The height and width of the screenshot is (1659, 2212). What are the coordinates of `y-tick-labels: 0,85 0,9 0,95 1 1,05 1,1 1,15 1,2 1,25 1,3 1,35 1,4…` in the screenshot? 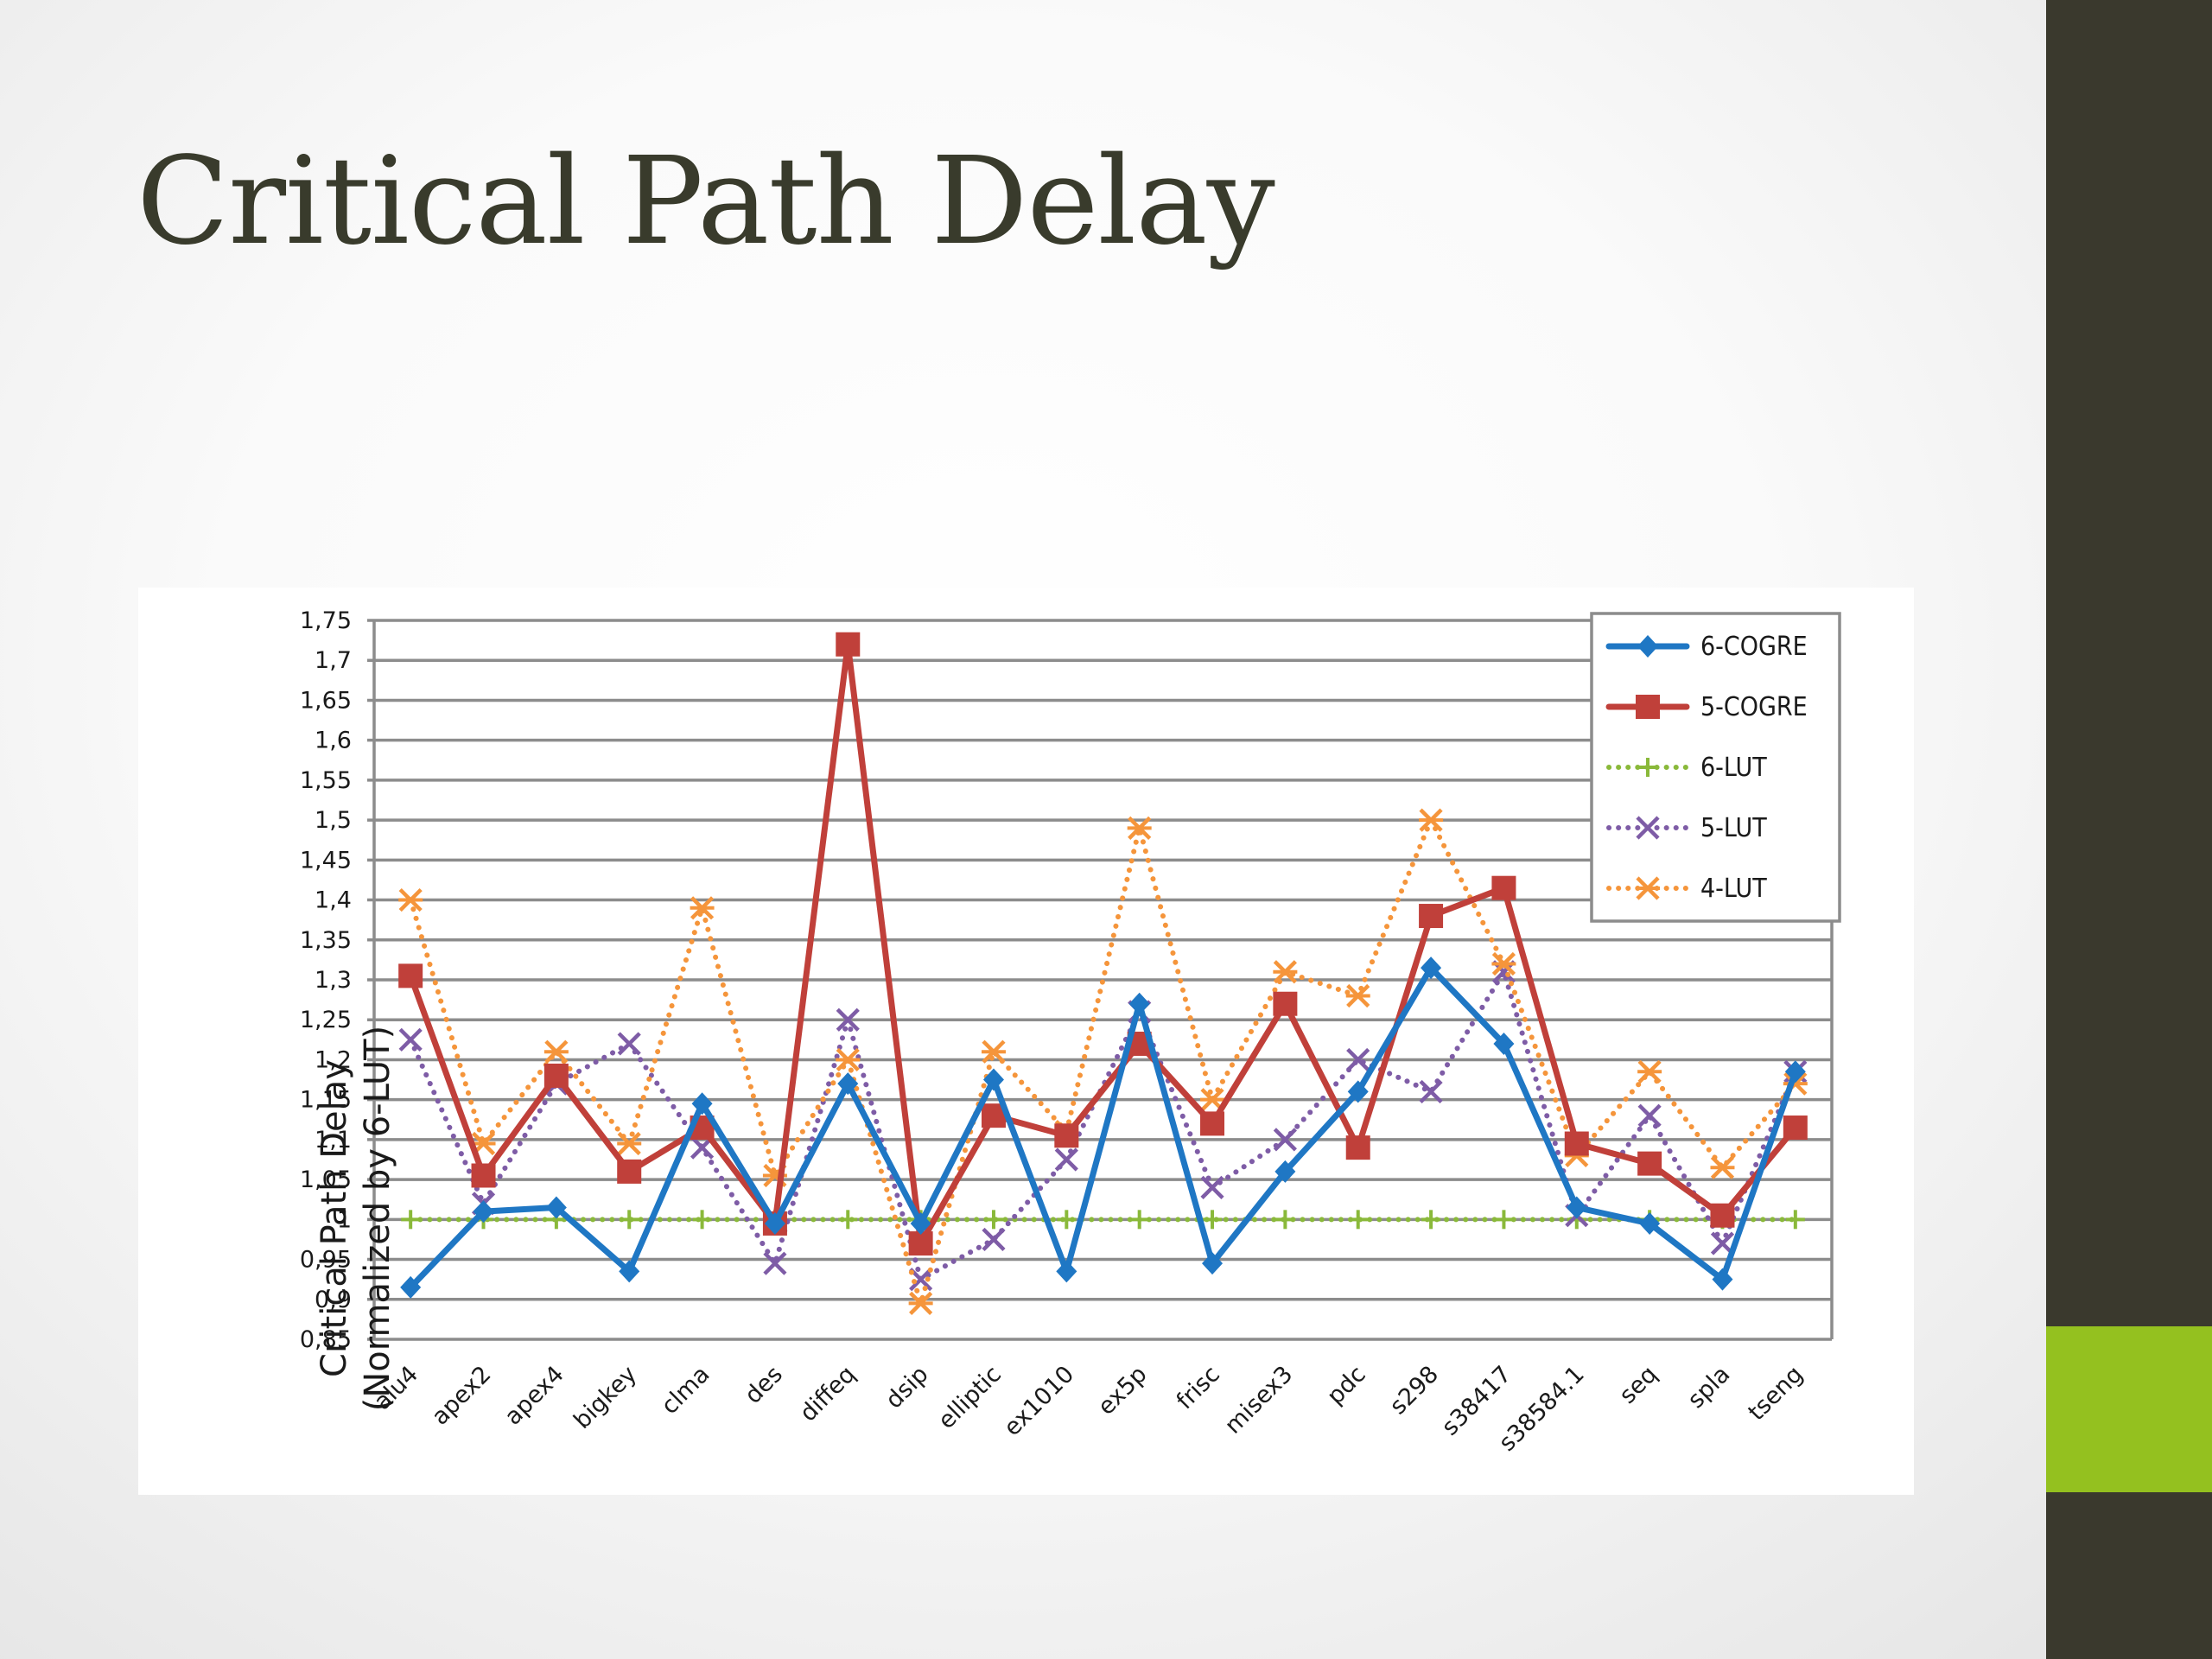 It's located at (326, 980).